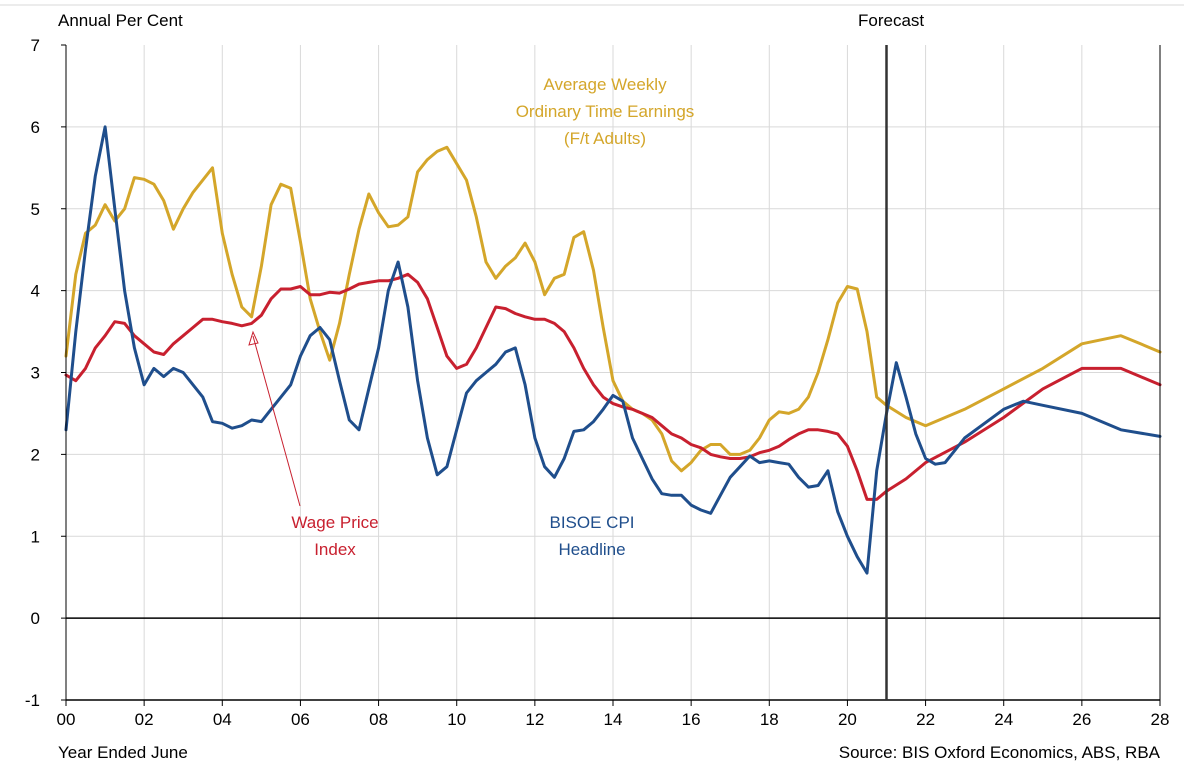  I want to click on x-tick-label-18: 18, so click(769, 719).